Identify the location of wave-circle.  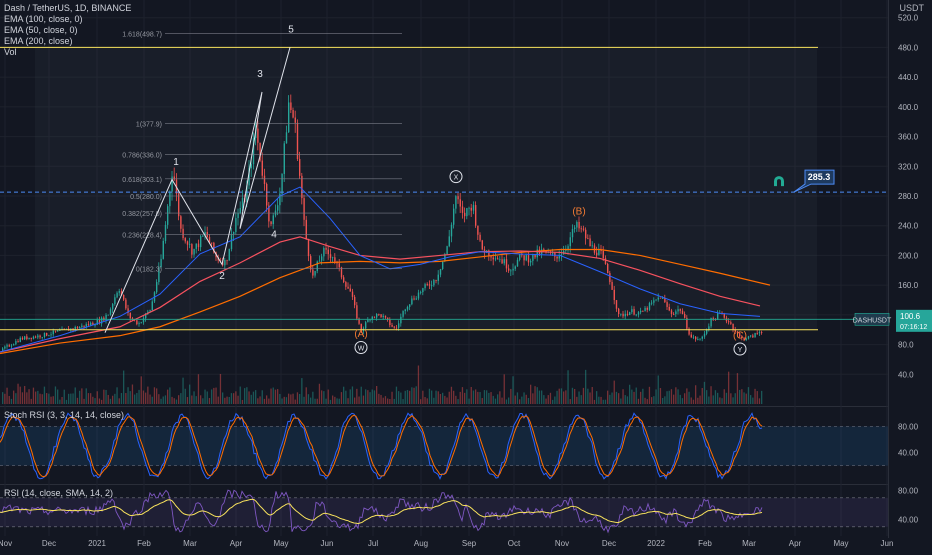
(361, 348).